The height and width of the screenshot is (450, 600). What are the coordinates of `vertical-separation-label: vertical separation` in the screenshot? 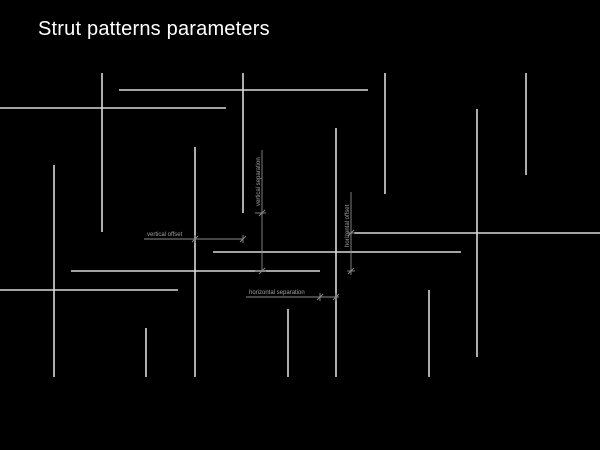 It's located at (259, 181).